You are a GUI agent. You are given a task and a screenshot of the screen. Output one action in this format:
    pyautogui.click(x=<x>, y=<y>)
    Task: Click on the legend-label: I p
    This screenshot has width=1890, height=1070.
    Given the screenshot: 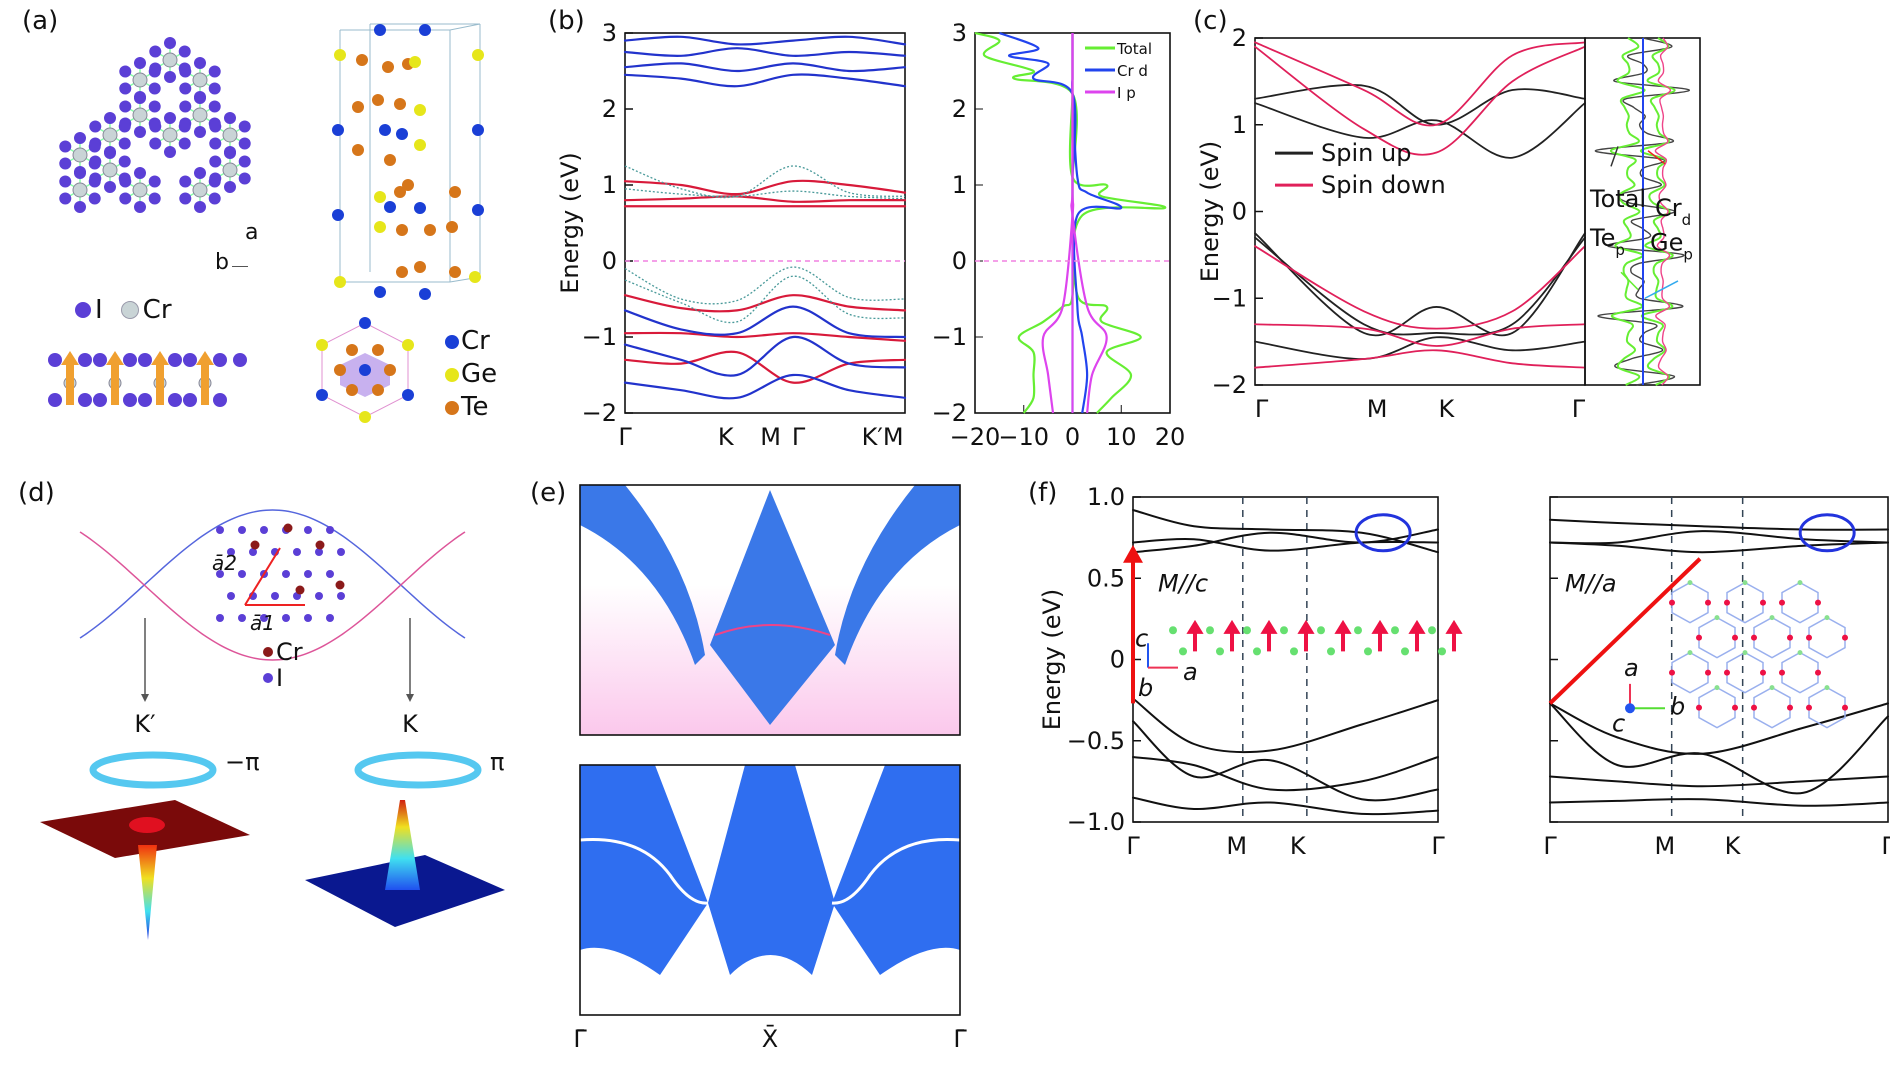 What is the action you would take?
    pyautogui.click(x=1126, y=93)
    